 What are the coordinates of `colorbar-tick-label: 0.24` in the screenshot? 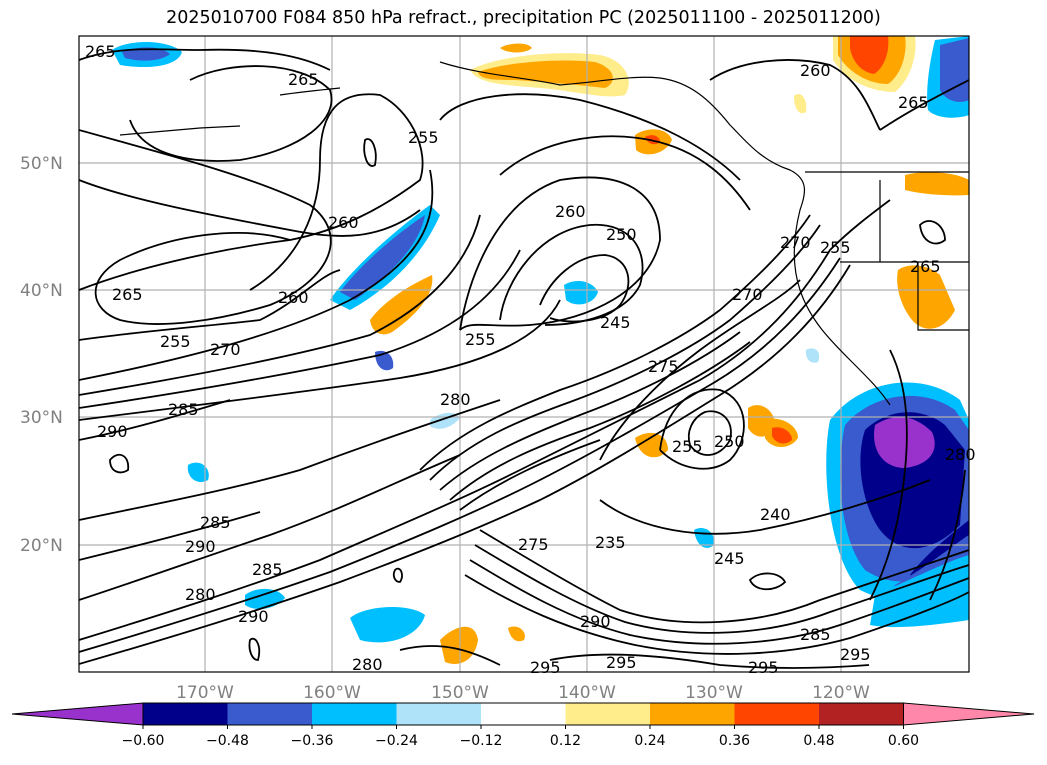 It's located at (649, 741).